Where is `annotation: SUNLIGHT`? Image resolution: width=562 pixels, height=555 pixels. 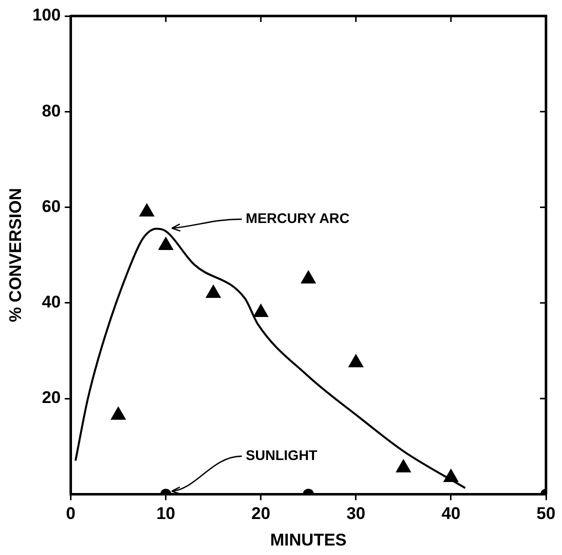
annotation: SUNLIGHT is located at coordinates (282, 455).